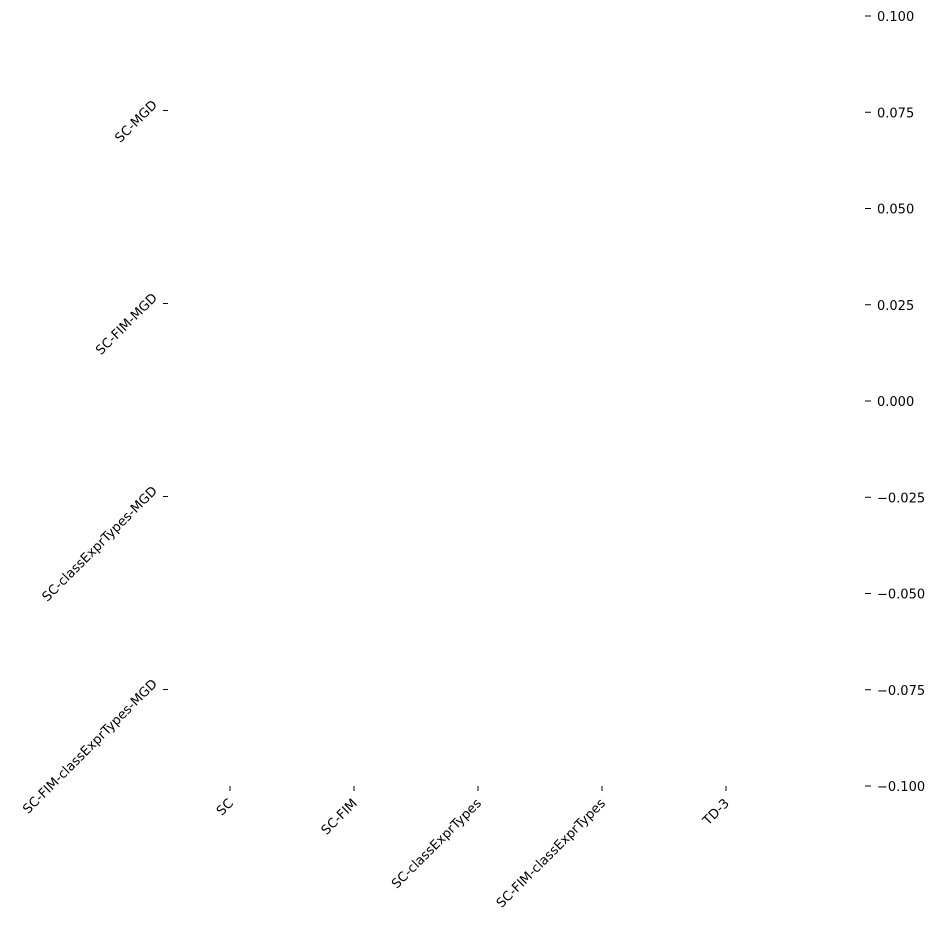 The height and width of the screenshot is (926, 936). I want to click on y-tick-label-sc-classexprtypes-mgd: SC-classExprTypes-MGD, so click(100, 544).